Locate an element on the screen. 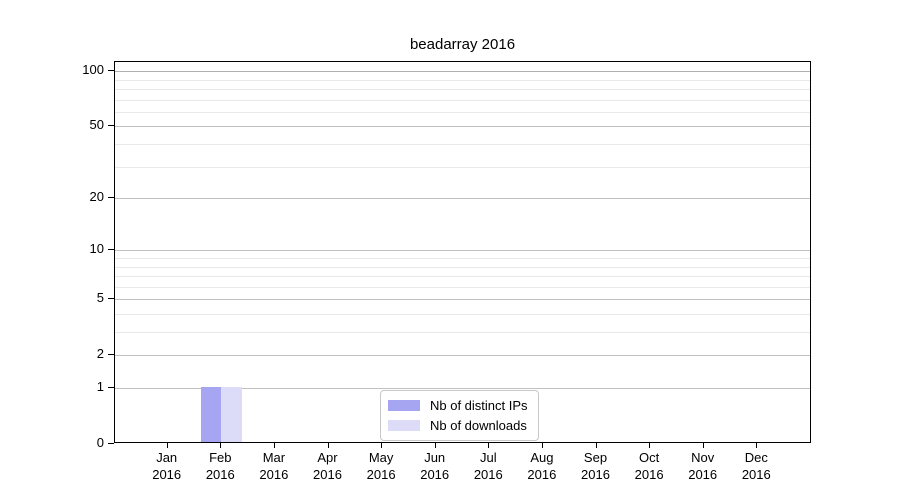 This screenshot has height=500, width=900. legend-swatch-distinct-ips-icon is located at coordinates (404, 405).